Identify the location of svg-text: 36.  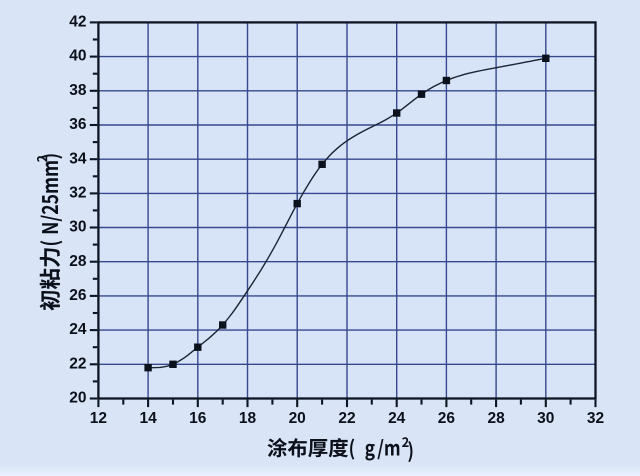
(78, 124).